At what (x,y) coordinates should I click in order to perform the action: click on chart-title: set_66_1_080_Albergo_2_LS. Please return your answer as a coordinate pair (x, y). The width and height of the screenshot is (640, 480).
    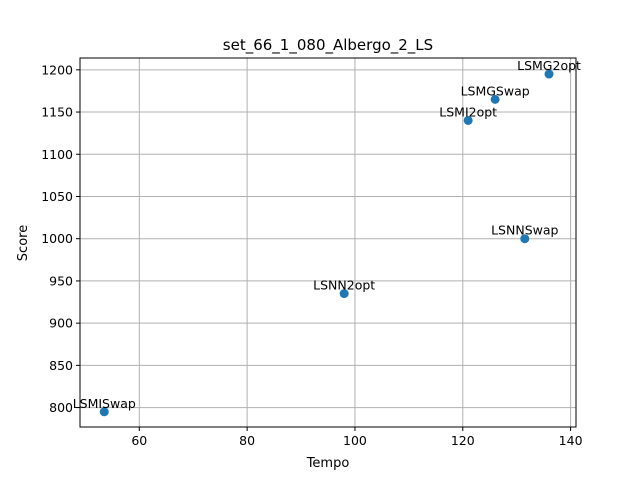
    Looking at the image, I should click on (328, 45).